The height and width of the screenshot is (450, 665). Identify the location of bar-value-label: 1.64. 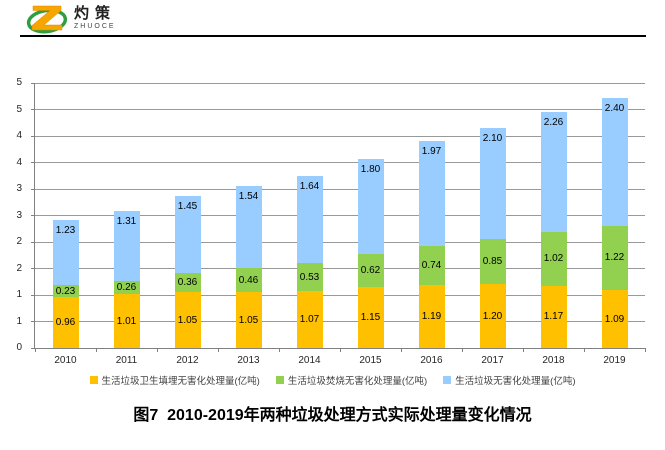
(309, 187).